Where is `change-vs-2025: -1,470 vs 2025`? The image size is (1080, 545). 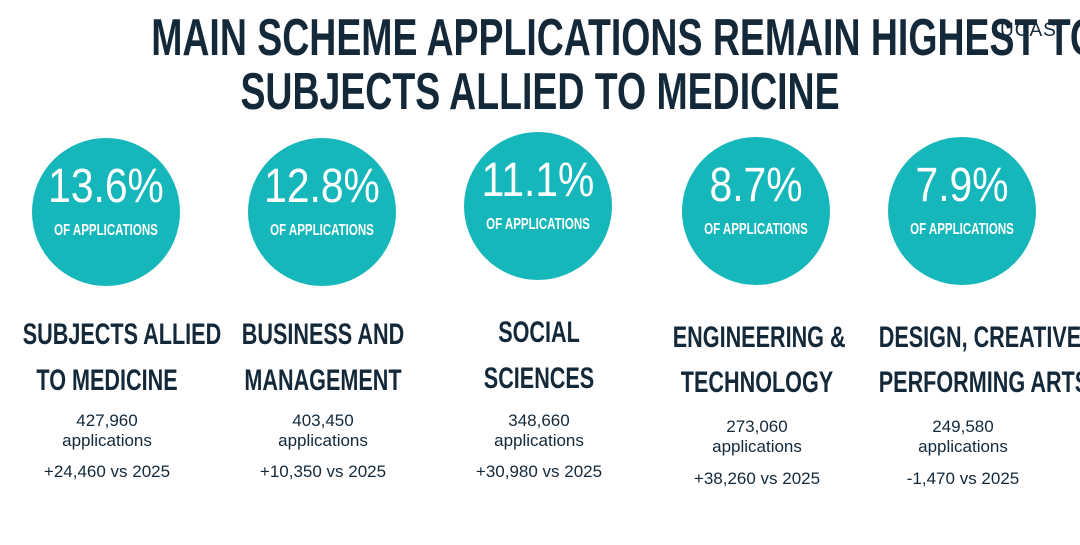
change-vs-2025: -1,470 vs 2025 is located at coordinates (963, 478).